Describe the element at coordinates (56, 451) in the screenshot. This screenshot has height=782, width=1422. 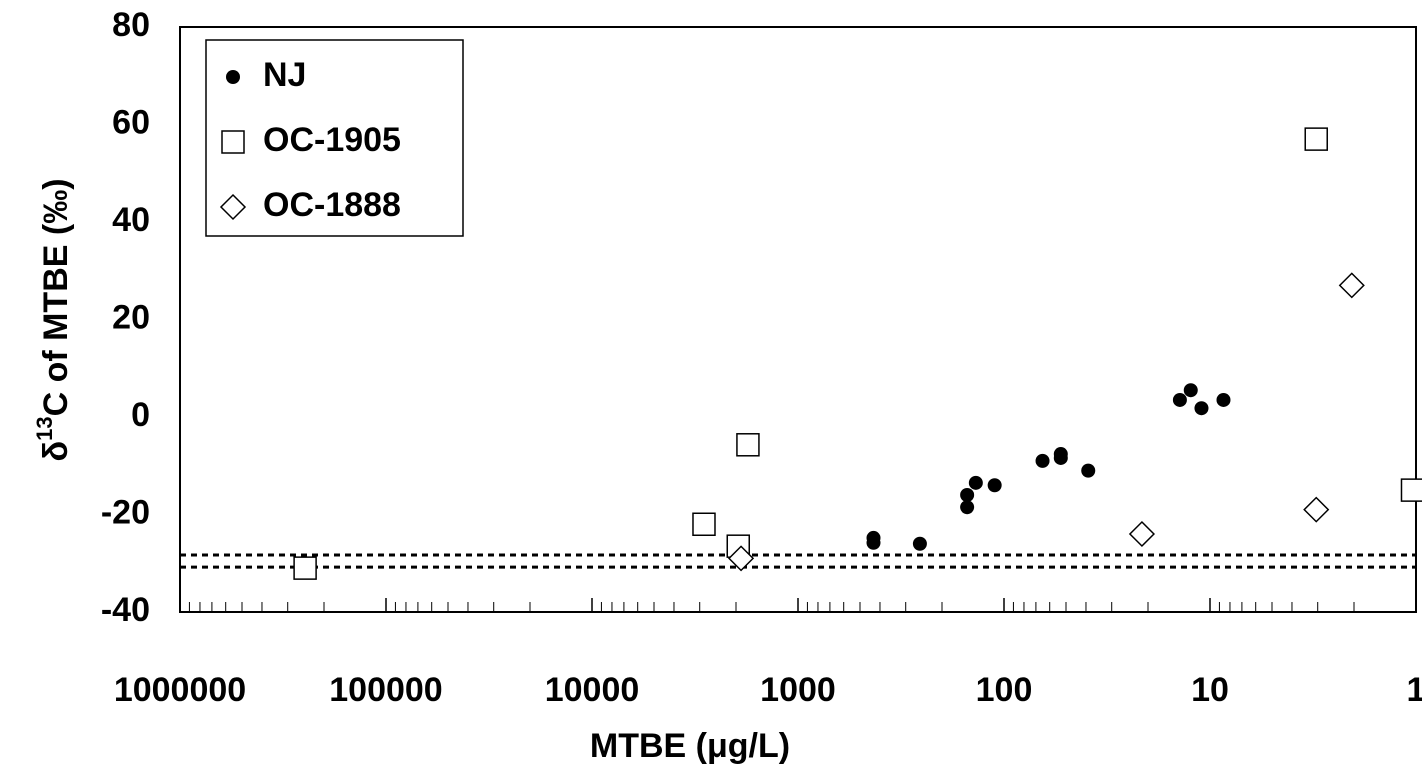
I see `y-title-base: δ` at that location.